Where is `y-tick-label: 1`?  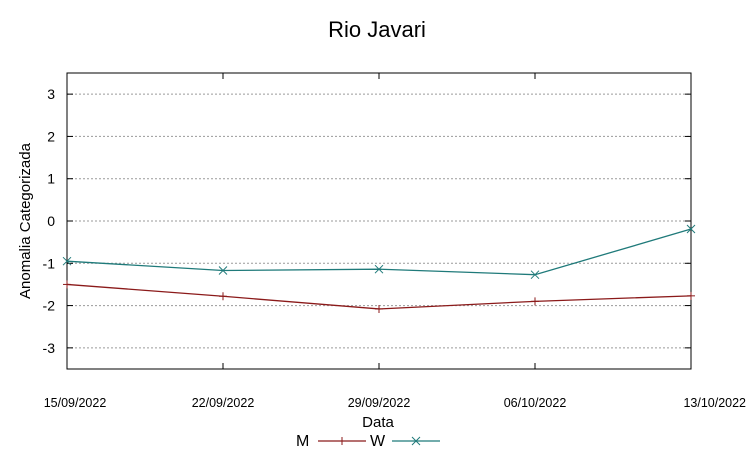
y-tick-label: 1 is located at coordinates (51, 179).